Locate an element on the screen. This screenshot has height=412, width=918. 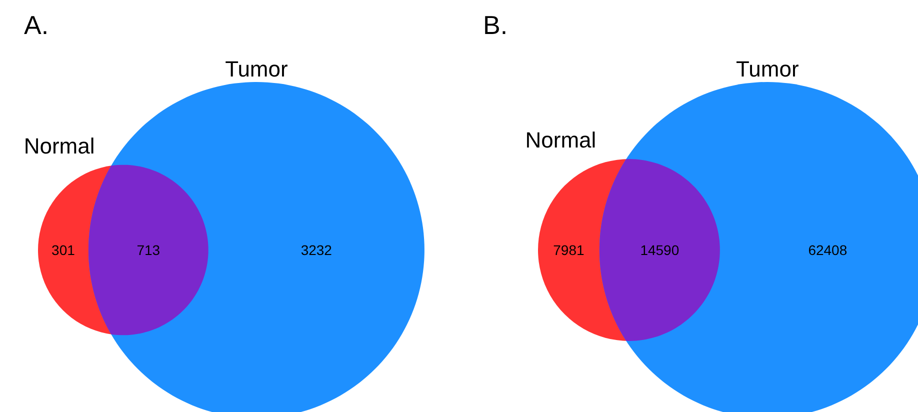
data-label: 62408 is located at coordinates (828, 250).